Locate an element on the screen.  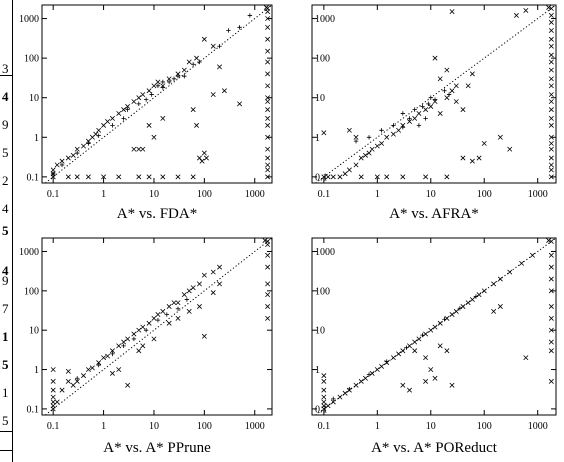
left-strip-digit: 5 is located at coordinates (5, 420).